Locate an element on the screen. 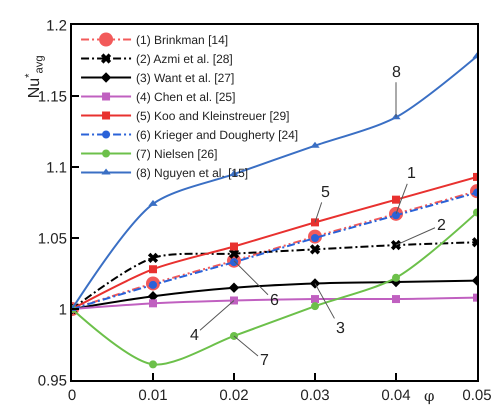 The width and height of the screenshot is (504, 416). annotation: 8 is located at coordinates (396, 72).